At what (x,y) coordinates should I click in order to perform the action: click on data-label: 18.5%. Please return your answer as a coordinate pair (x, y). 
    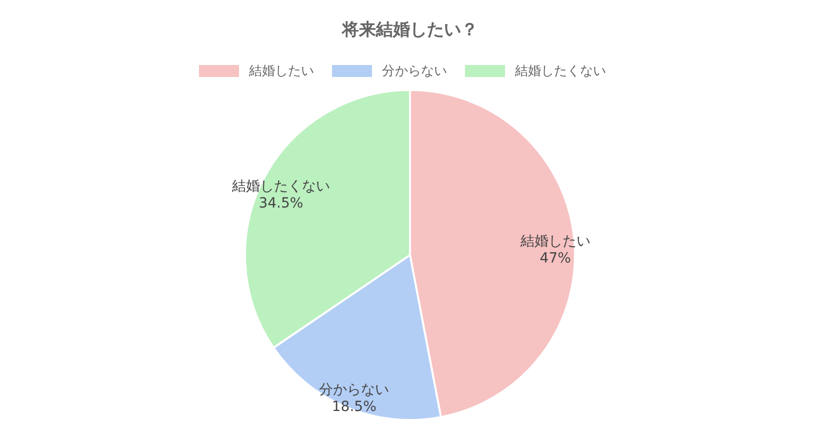
    Looking at the image, I should click on (354, 406).